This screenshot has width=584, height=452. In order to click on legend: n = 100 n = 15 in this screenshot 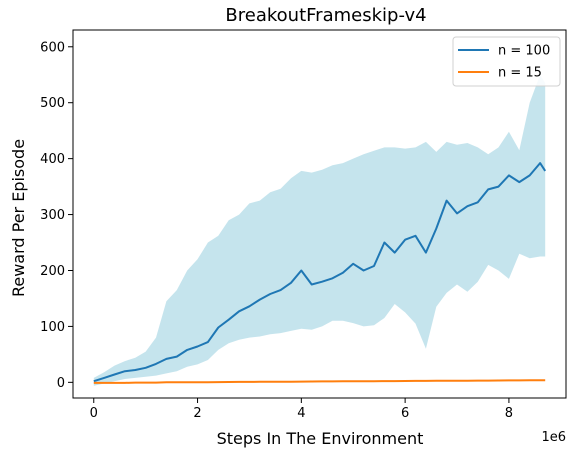, I will do `click(506, 61)`.